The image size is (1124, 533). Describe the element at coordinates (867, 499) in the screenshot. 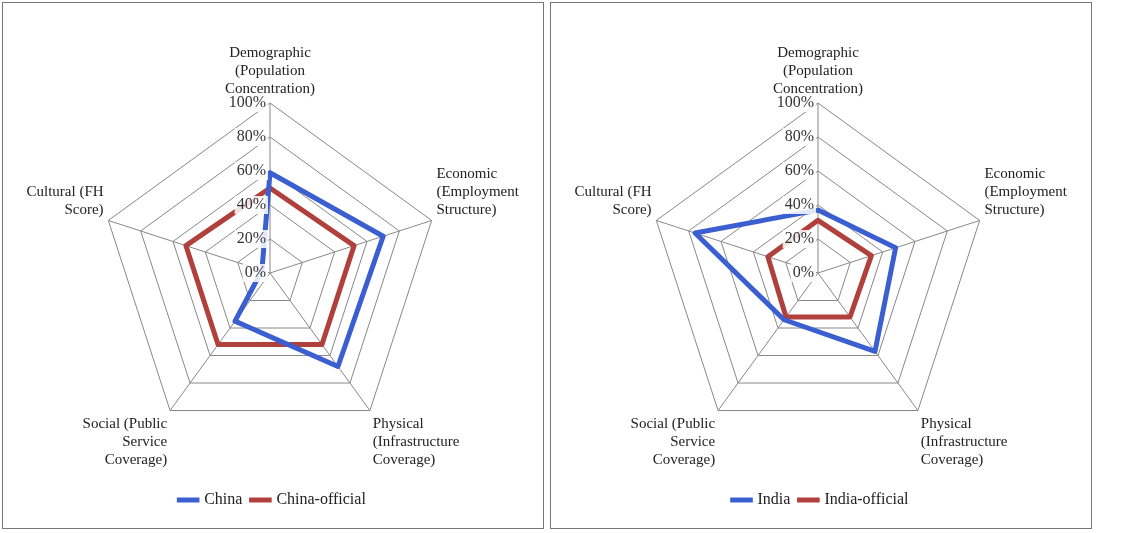

I see `legend-label: India-official` at that location.